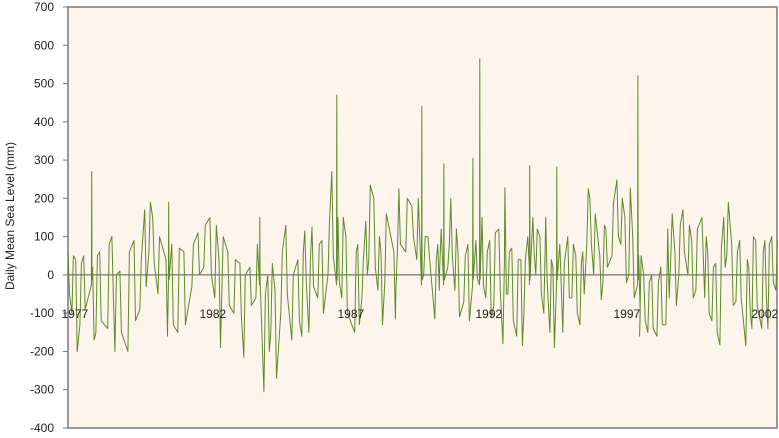 This screenshot has height=438, width=779. What do you see at coordinates (626, 314) in the screenshot?
I see `x-tick-label: 1997` at bounding box center [626, 314].